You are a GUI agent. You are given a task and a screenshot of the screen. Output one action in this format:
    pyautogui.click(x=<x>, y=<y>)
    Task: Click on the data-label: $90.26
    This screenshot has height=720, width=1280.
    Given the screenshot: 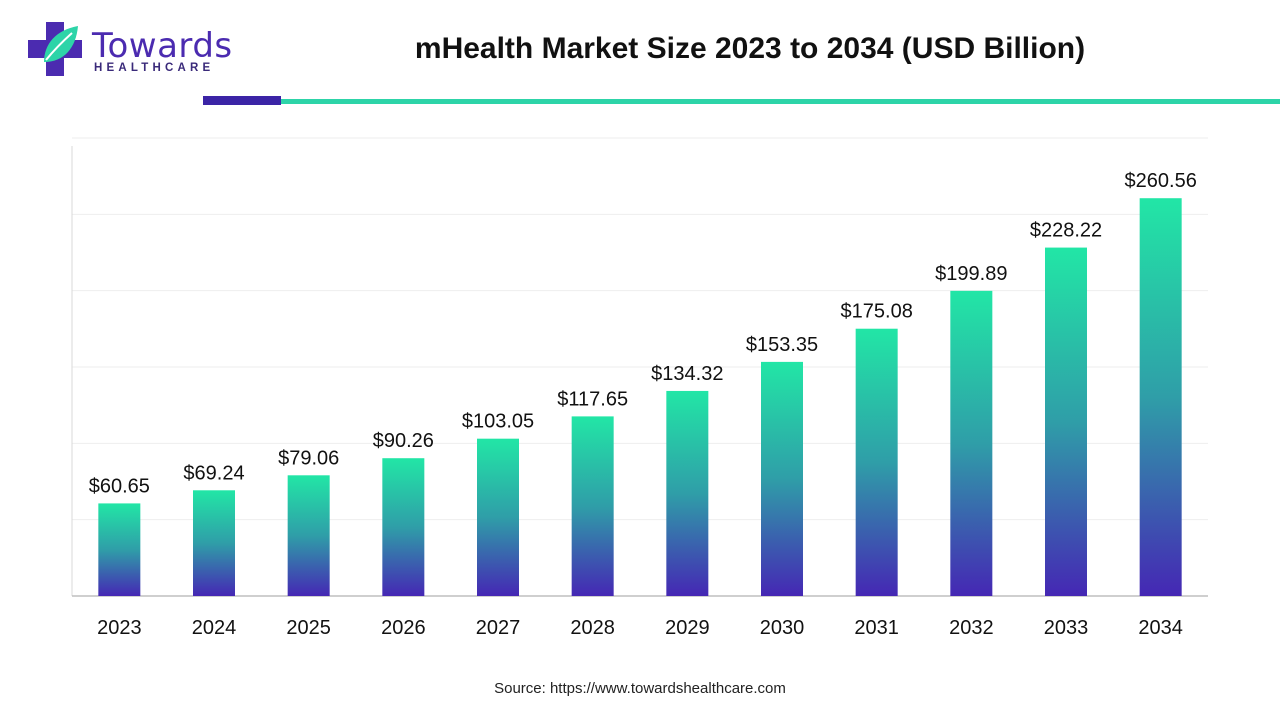 What is the action you would take?
    pyautogui.click(x=403, y=441)
    